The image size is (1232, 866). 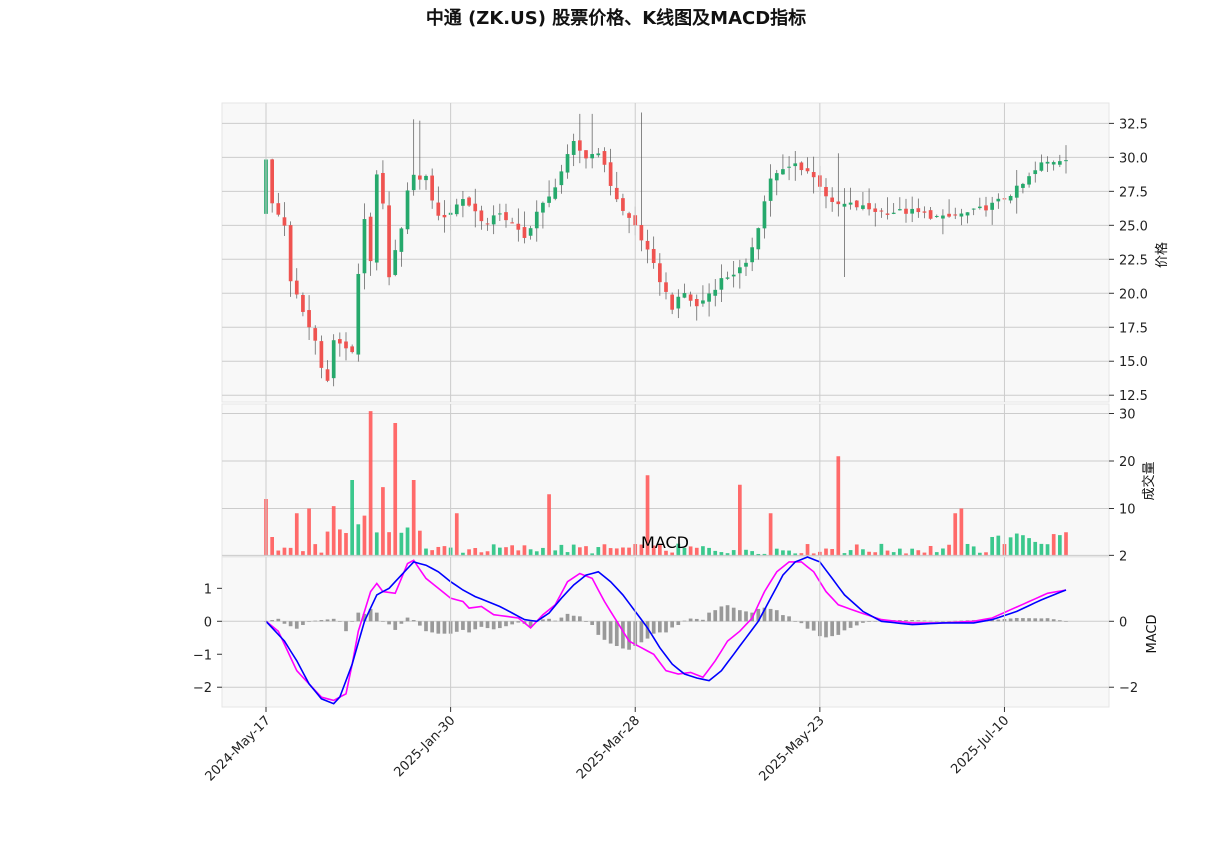 I want to click on price-tick-label: 20.0, so click(x=1133, y=294).